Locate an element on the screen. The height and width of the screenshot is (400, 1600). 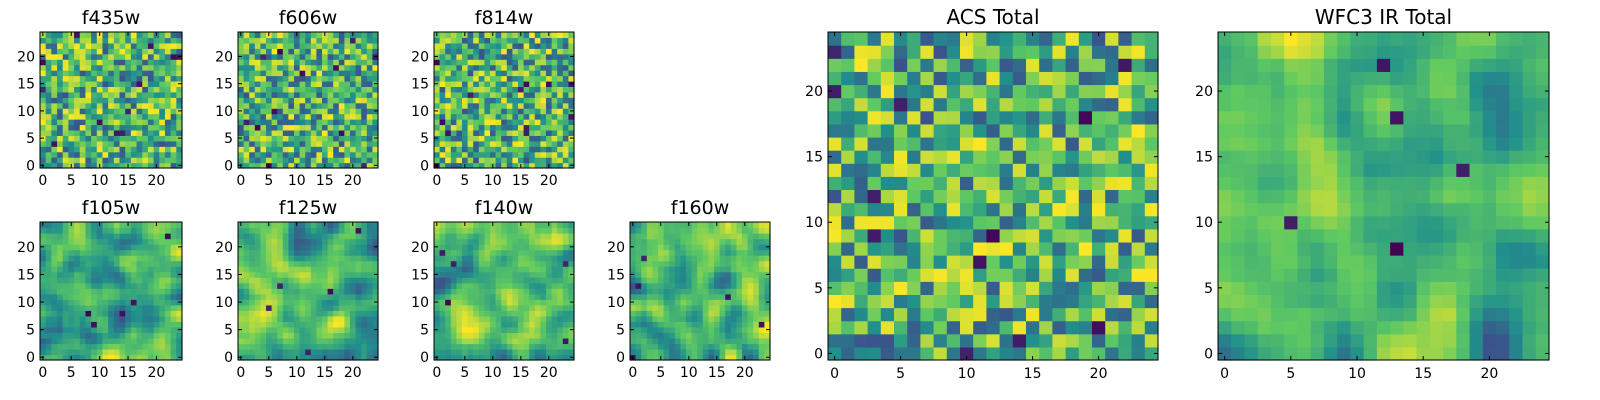
x-tick-label: 15 is located at coordinates (128, 373).